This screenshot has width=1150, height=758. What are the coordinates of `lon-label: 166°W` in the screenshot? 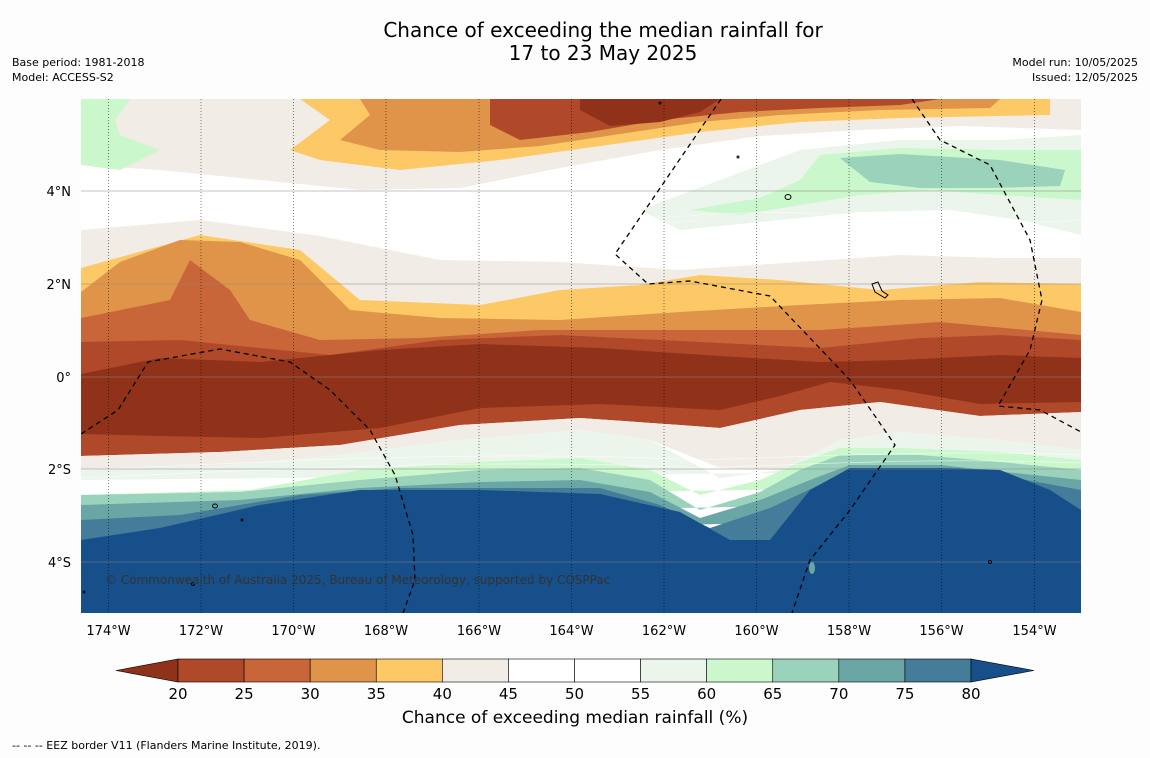 It's located at (479, 631).